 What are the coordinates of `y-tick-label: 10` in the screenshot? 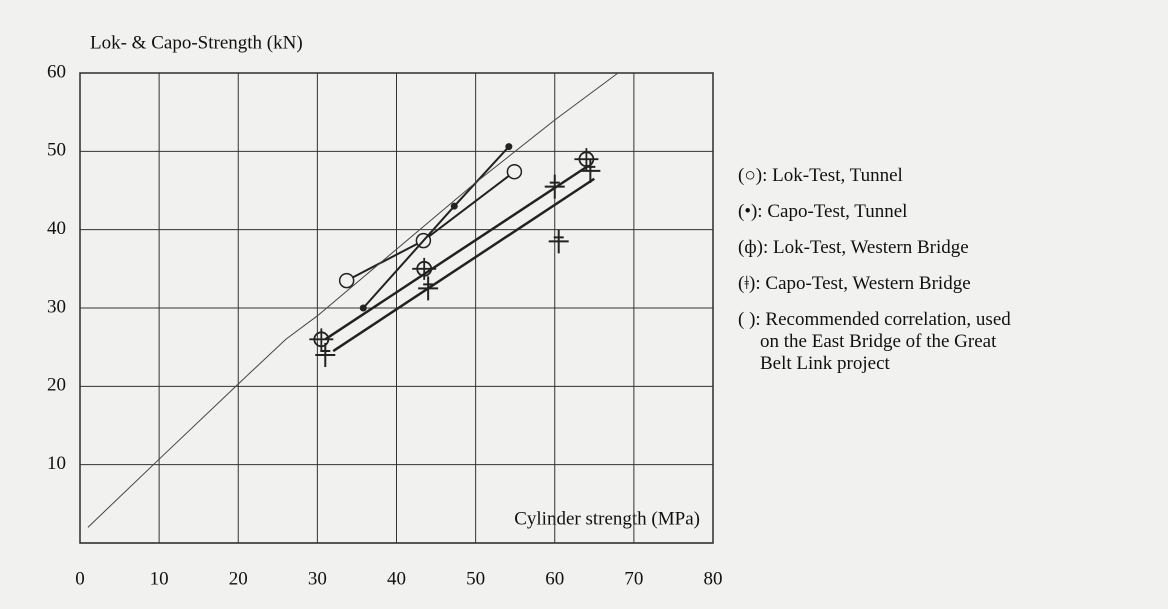 It's located at (56, 463).